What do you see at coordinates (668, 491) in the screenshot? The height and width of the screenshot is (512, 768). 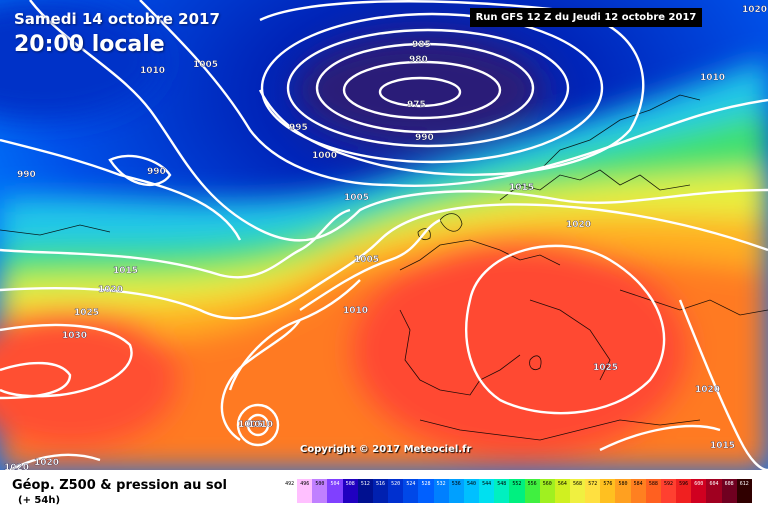 I see `legend-swatch: 592` at bounding box center [668, 491].